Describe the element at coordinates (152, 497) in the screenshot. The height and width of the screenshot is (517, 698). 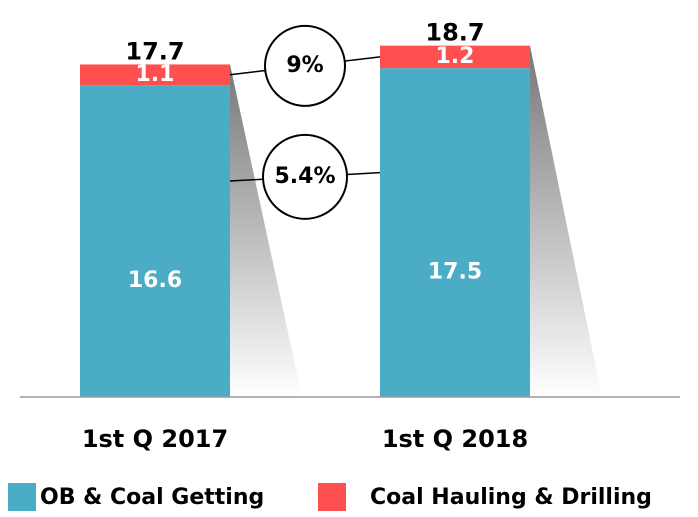
I see `legend-label: OB & Coal Getting` at that location.